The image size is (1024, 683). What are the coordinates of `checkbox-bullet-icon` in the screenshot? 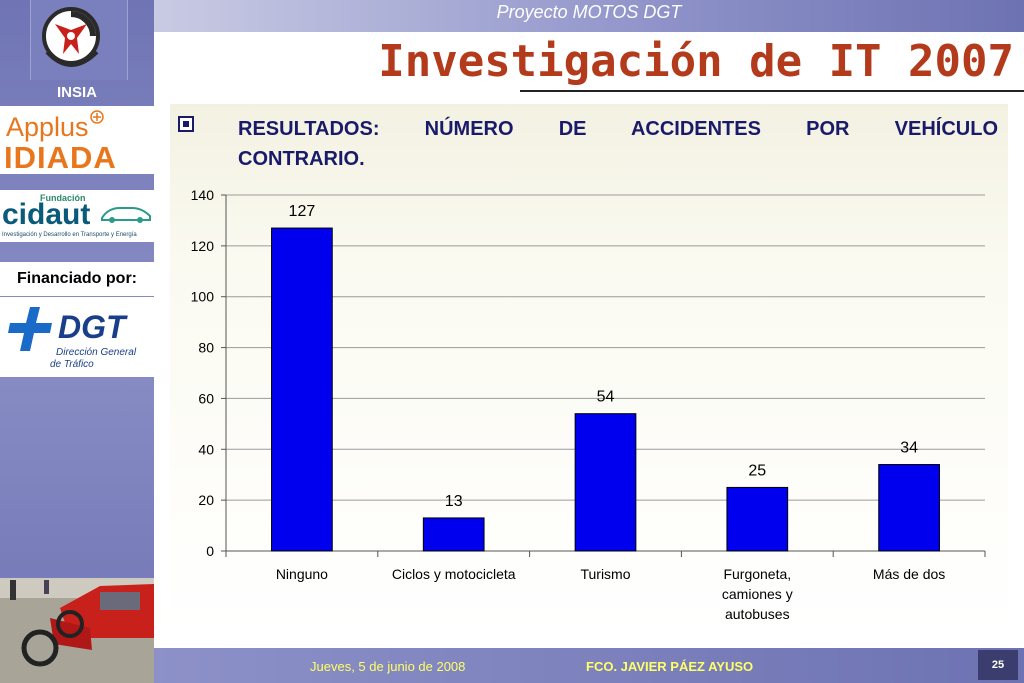 It's located at (186, 124).